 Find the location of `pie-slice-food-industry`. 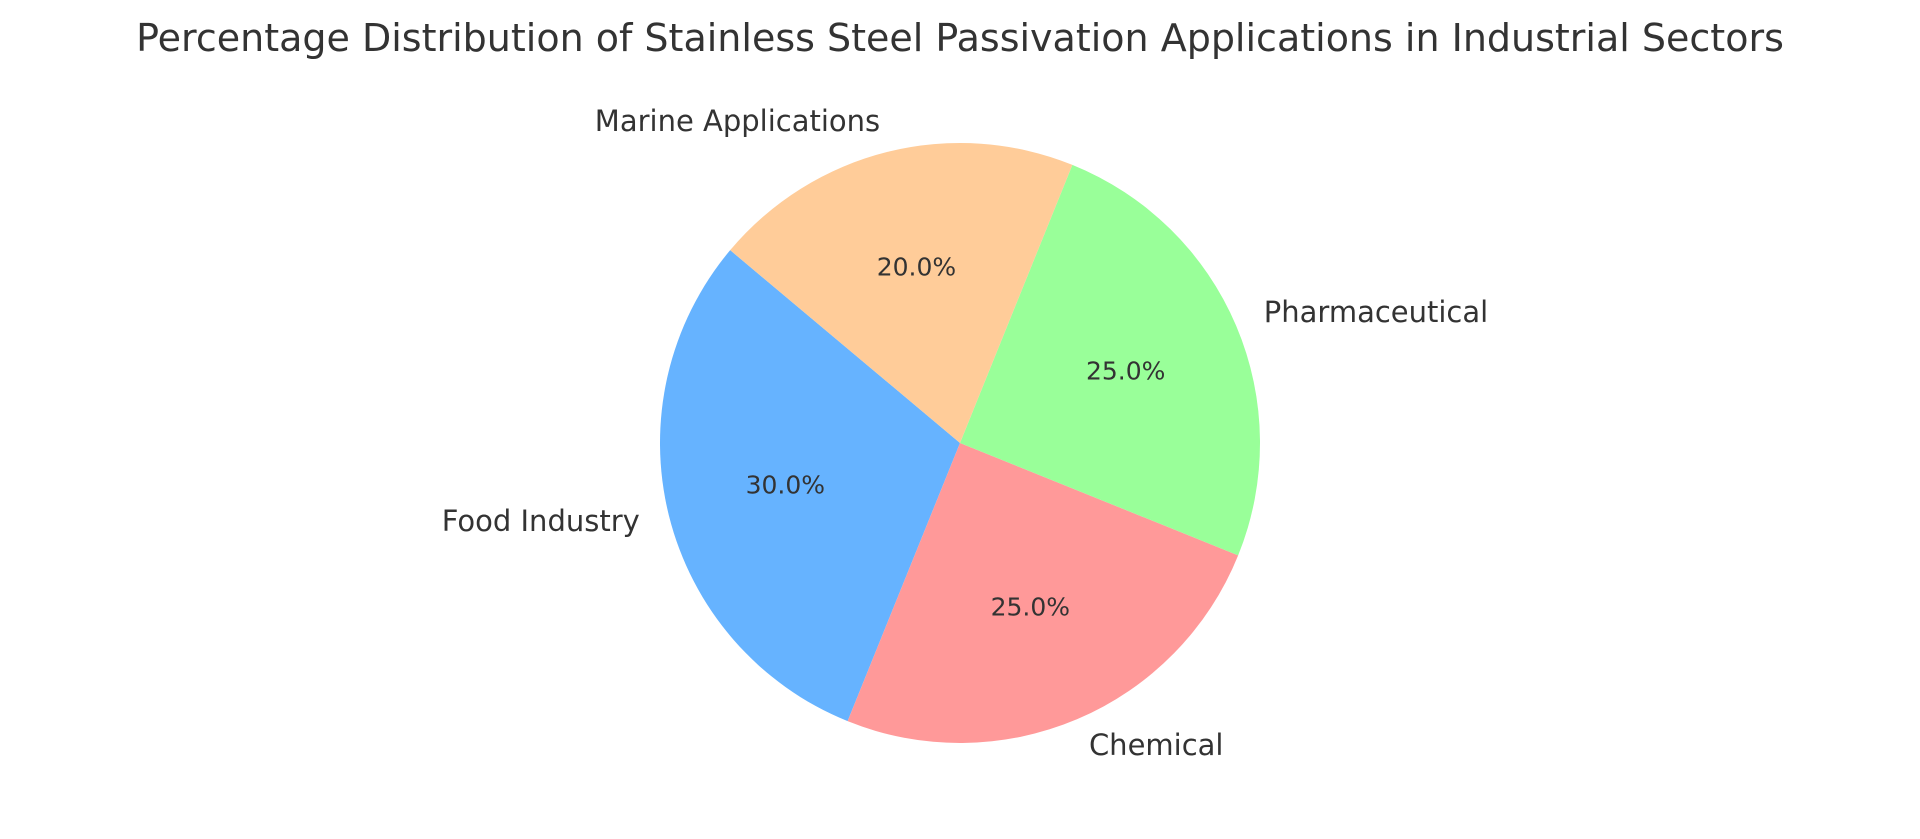

pie-slice-food-industry is located at coordinates (809, 486).